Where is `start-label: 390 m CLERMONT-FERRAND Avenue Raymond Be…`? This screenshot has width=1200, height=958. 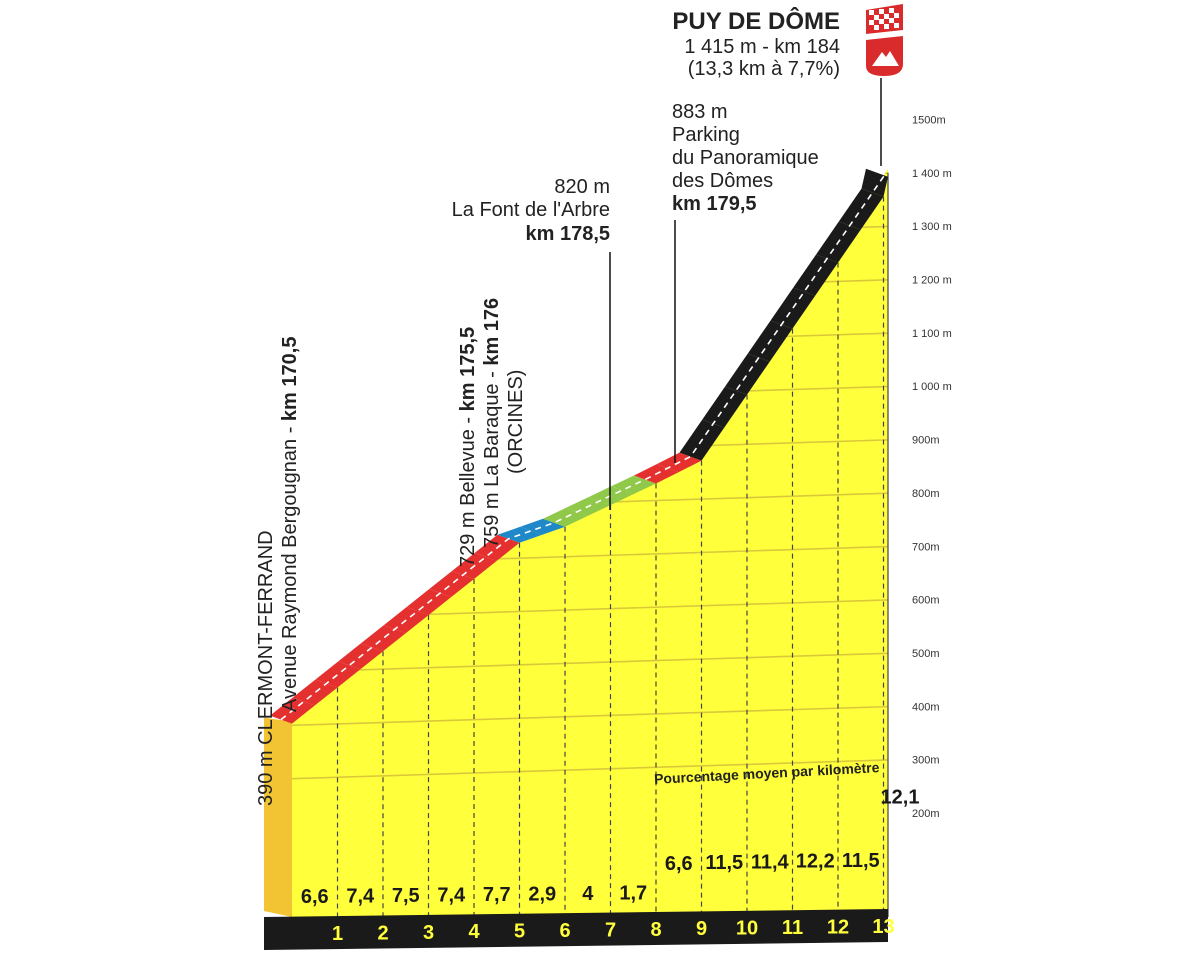 start-label: 390 m CLERMONT-FERRAND Avenue Raymond Be… is located at coordinates (278, 571).